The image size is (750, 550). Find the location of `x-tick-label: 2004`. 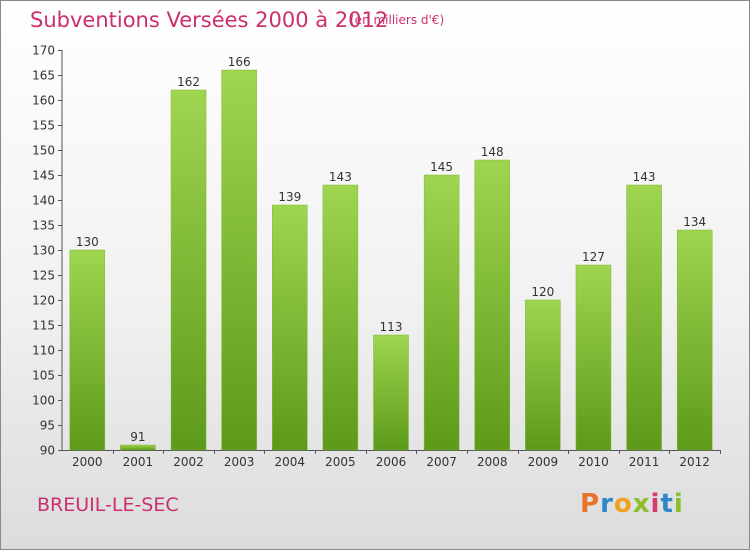

x-tick-label: 2004 is located at coordinates (289, 462).